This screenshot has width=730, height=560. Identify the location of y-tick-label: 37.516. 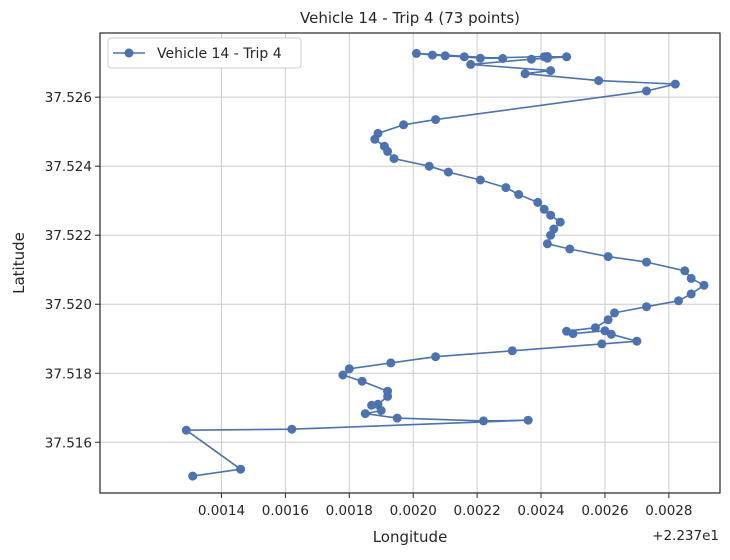
(68, 443).